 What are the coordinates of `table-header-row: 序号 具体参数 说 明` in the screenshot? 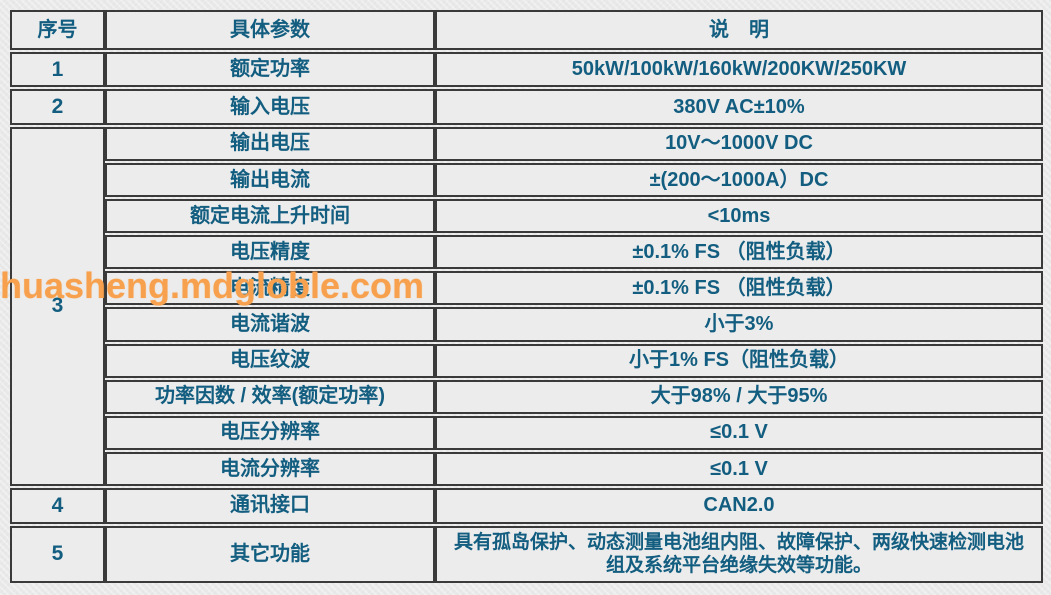 It's located at (526, 30).